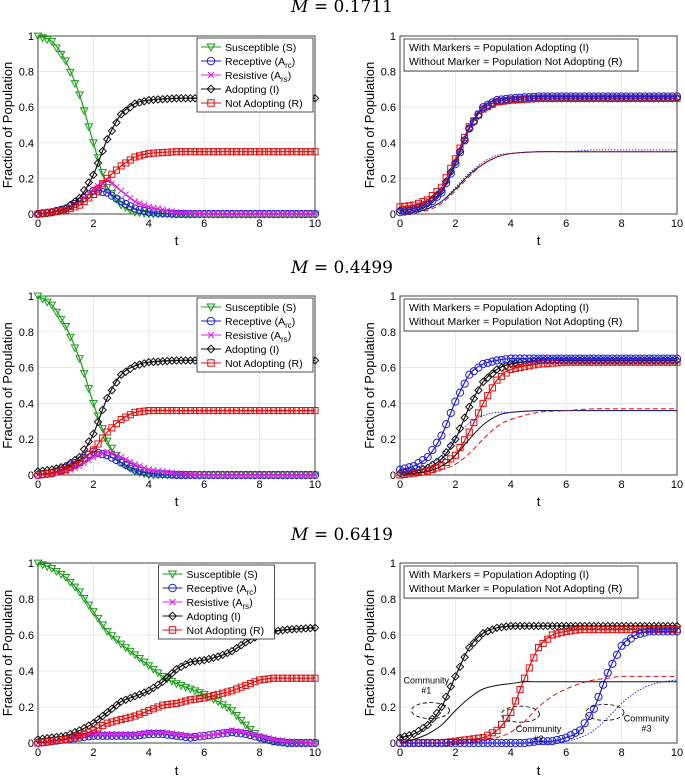 The image size is (685, 781). What do you see at coordinates (499, 48) in the screenshot?
I see `legend-label: With Markers = Population Adopting (I)` at bounding box center [499, 48].